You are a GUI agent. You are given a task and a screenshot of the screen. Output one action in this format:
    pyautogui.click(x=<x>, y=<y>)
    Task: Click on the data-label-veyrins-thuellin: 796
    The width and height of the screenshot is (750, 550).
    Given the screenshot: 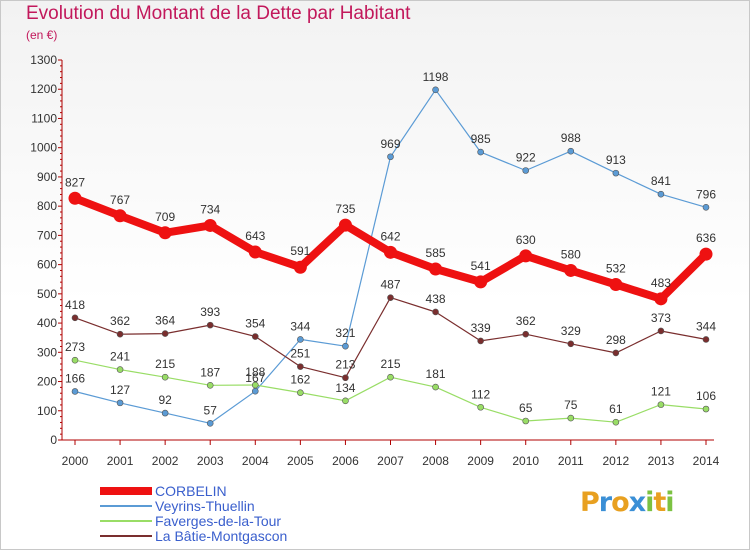 What is the action you would take?
    pyautogui.click(x=706, y=194)
    